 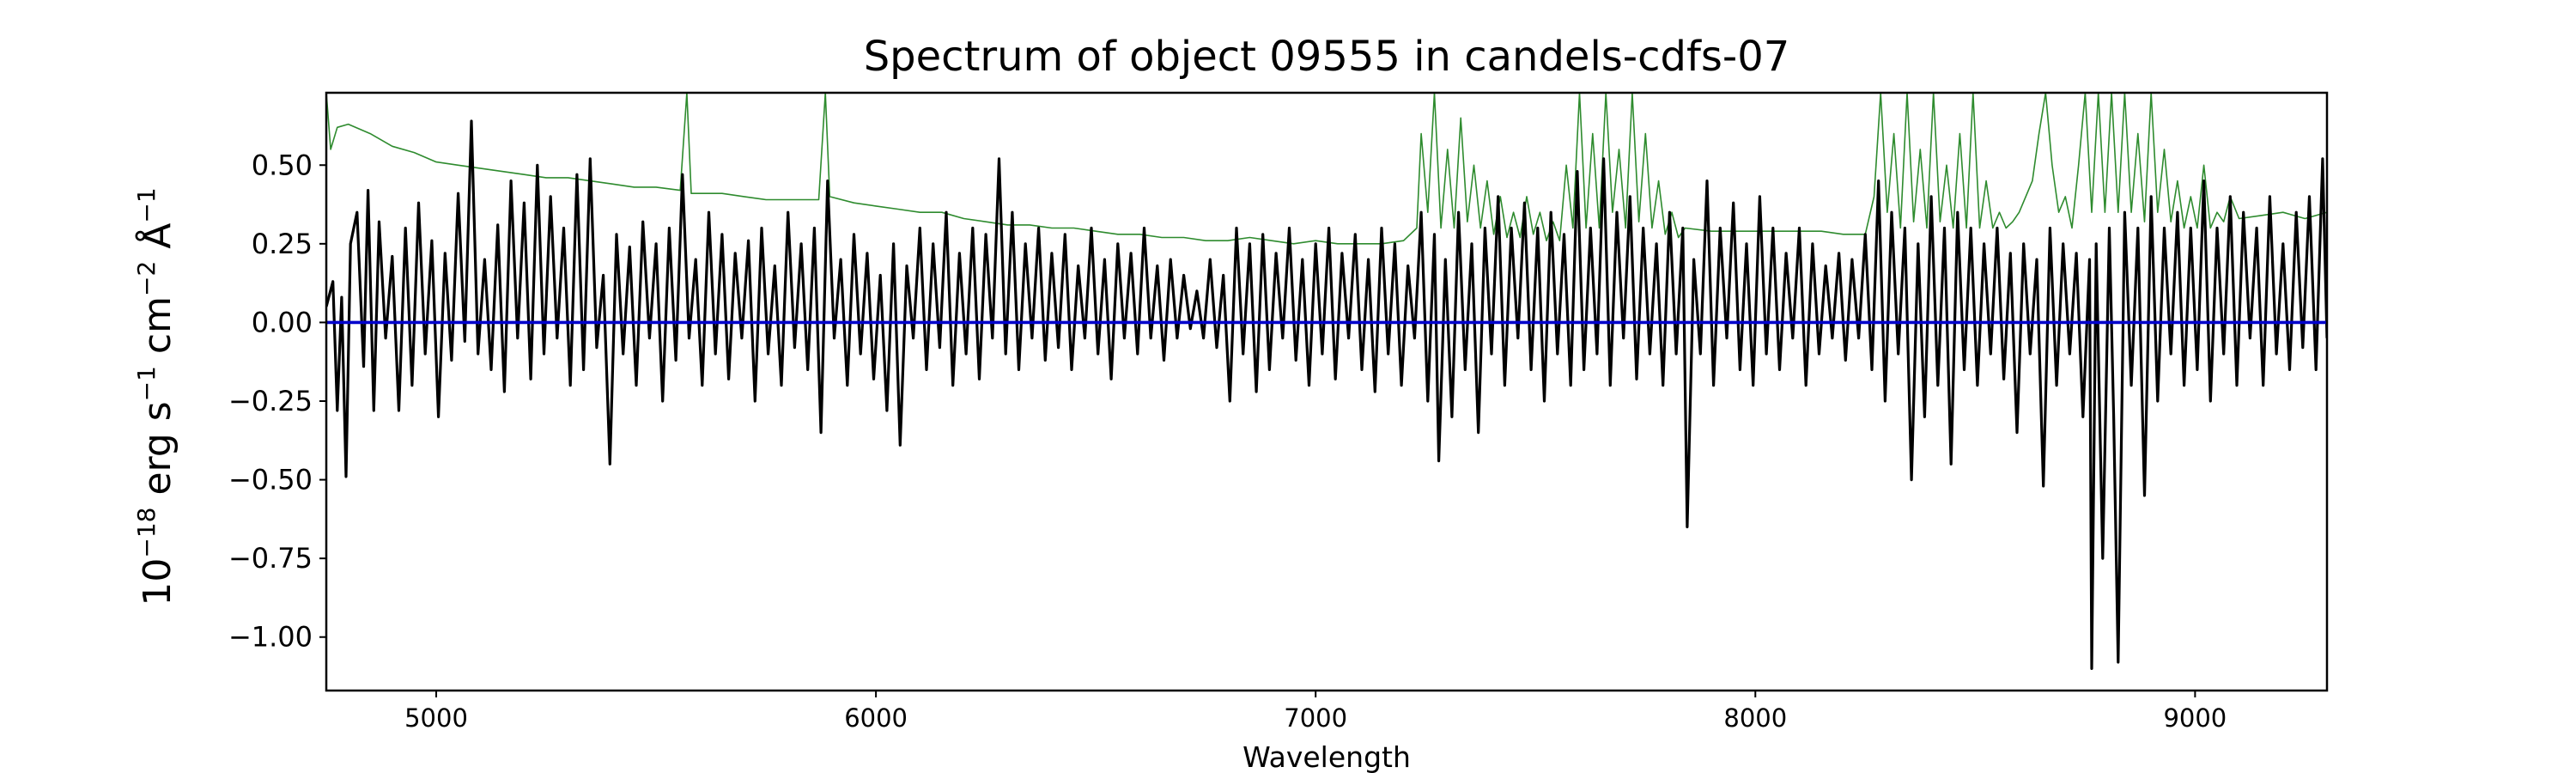 I want to click on y-tick-label: −0.50, so click(x=270, y=480).